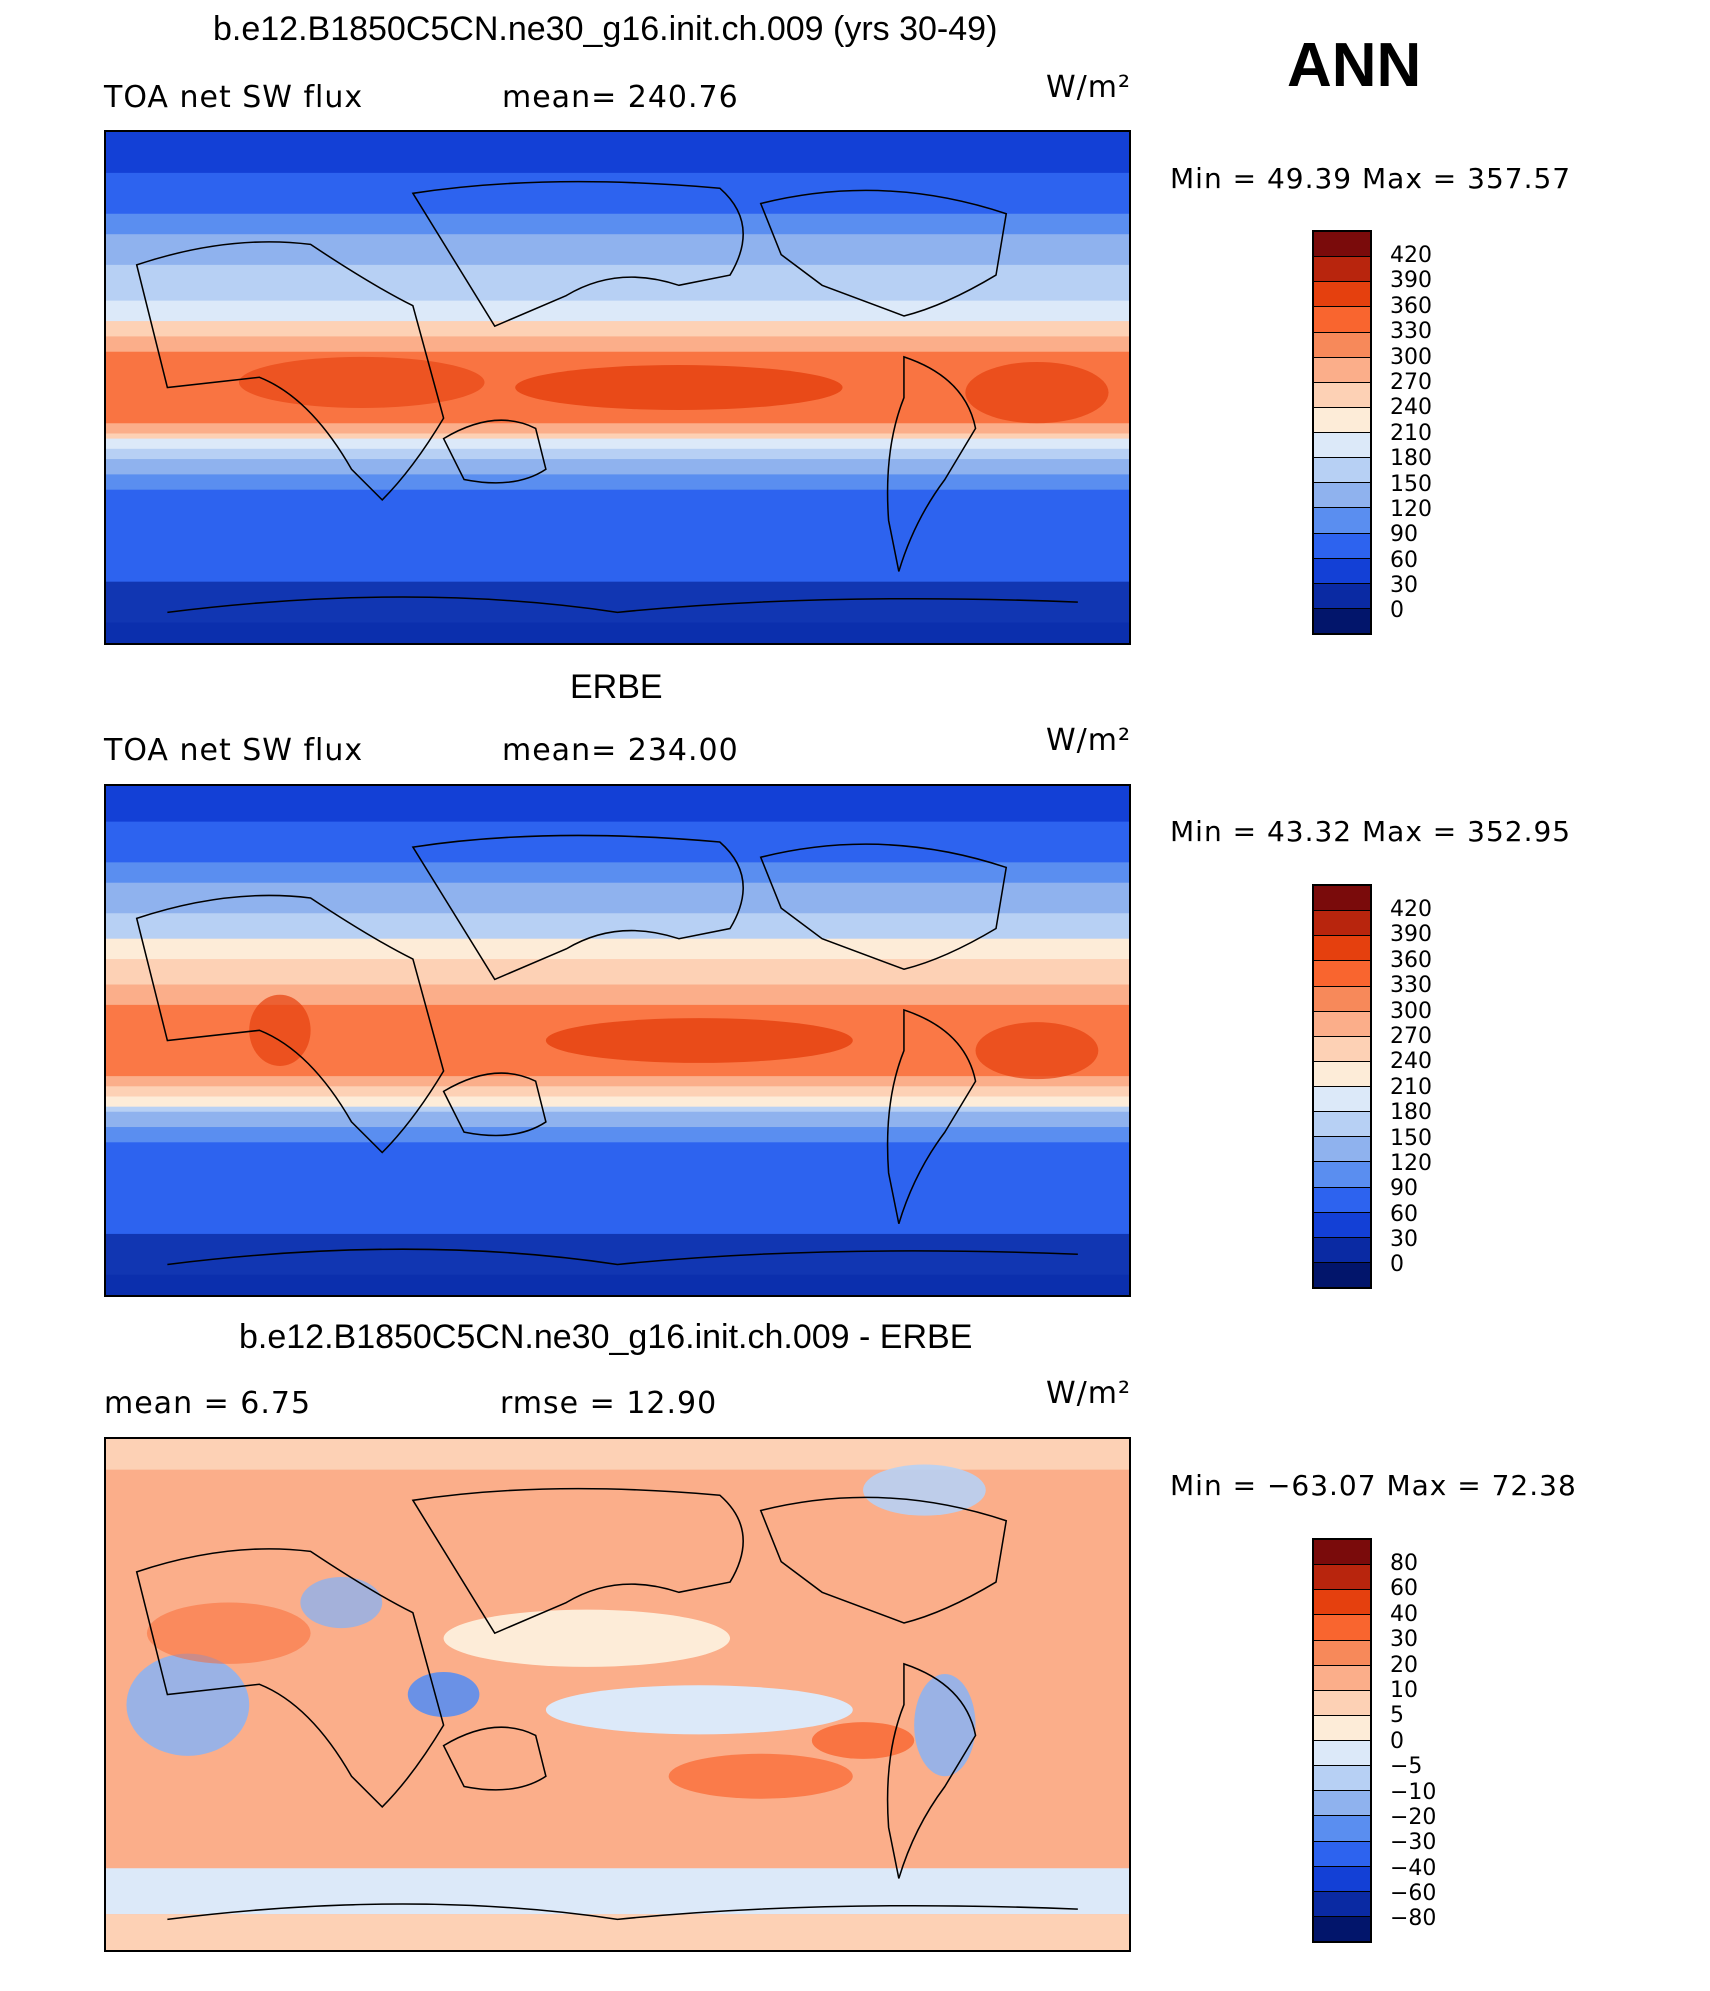 This screenshot has height=1991, width=1710. I want to click on colorbar-tick-label: 20, so click(1404, 1665).